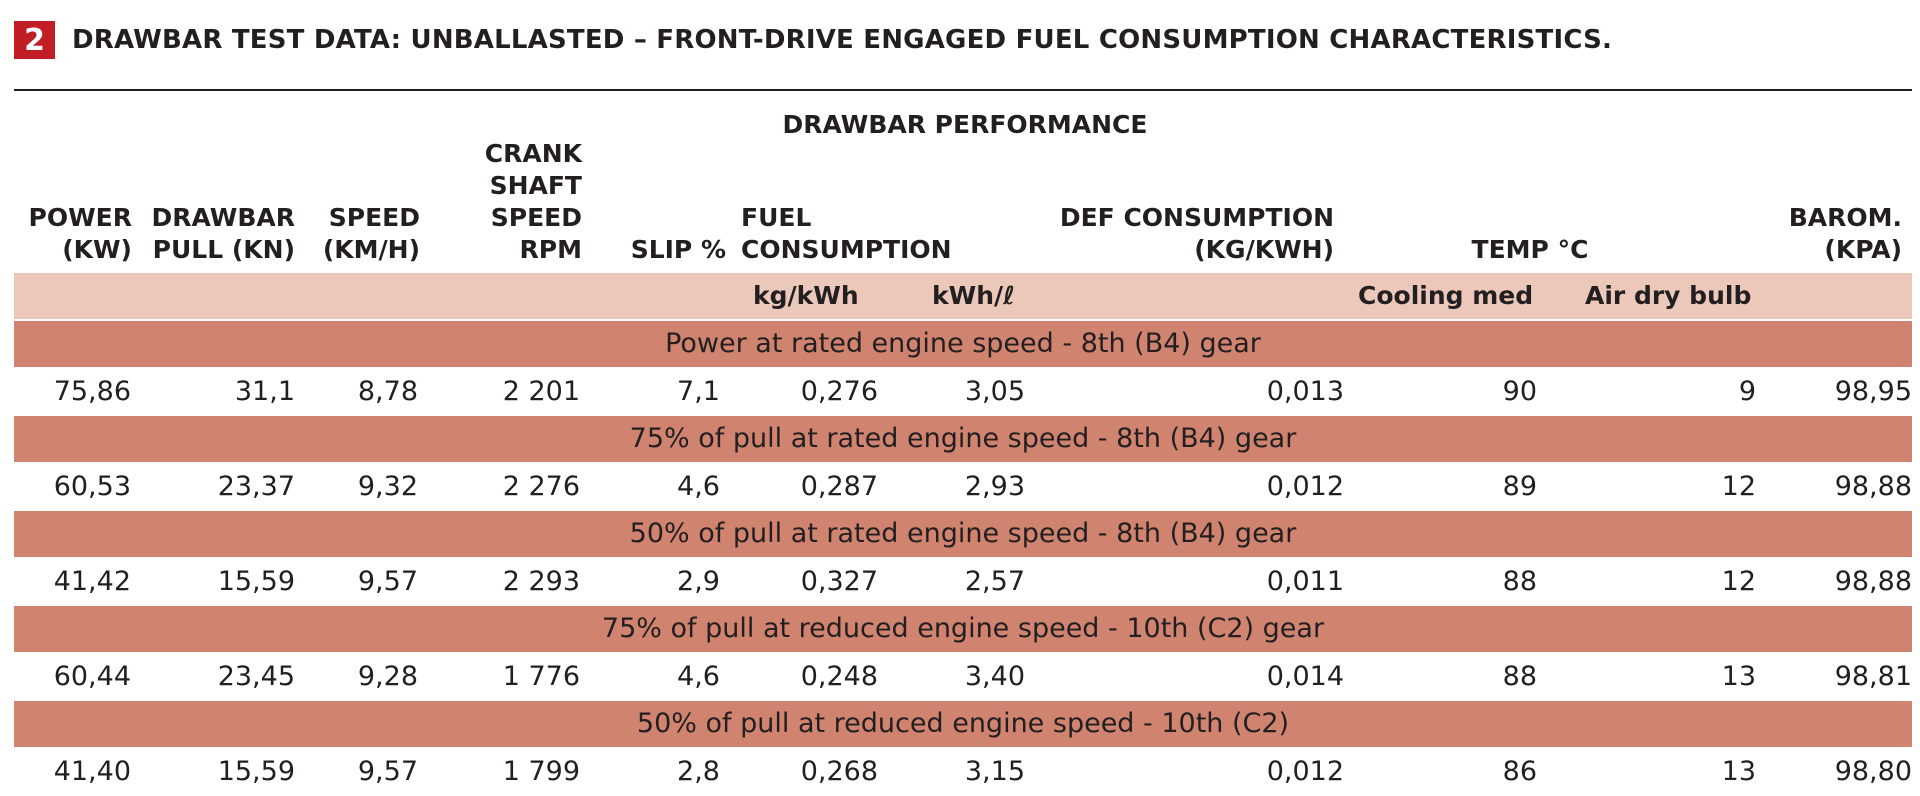  I want to click on subheader-band: kg/kWh kWh/ℓ Cooling med Air dry bulb, so click(963, 296).